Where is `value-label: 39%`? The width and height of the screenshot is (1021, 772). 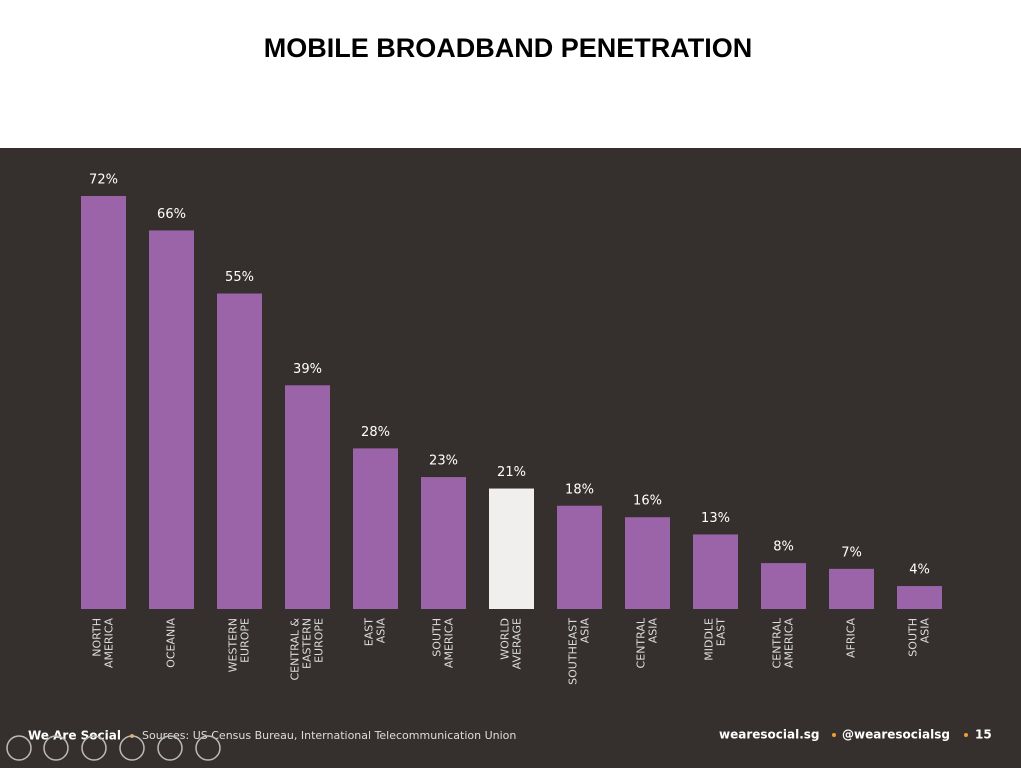 value-label: 39% is located at coordinates (307, 369).